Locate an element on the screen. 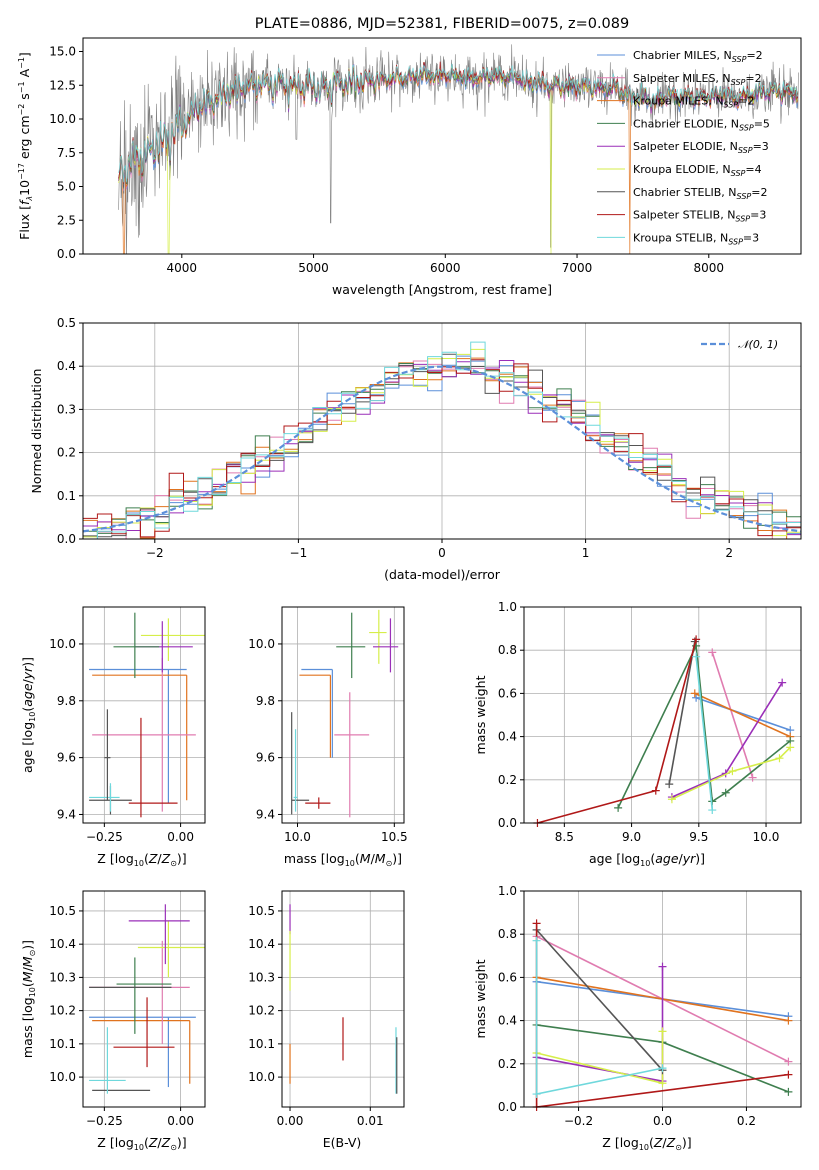 The width and height of the screenshot is (819, 1170). spectrum-ytick-label: 5.0 is located at coordinates (66, 187).